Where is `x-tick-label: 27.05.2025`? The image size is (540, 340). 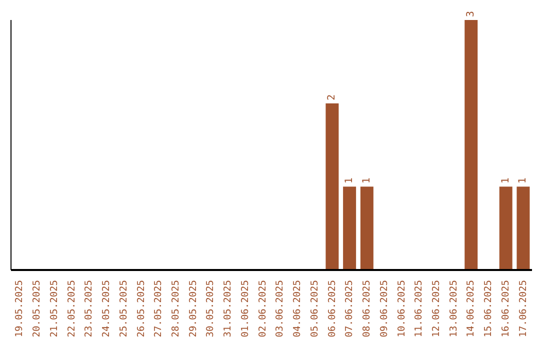 x-tick-label: 27.05.2025 is located at coordinates (158, 309).